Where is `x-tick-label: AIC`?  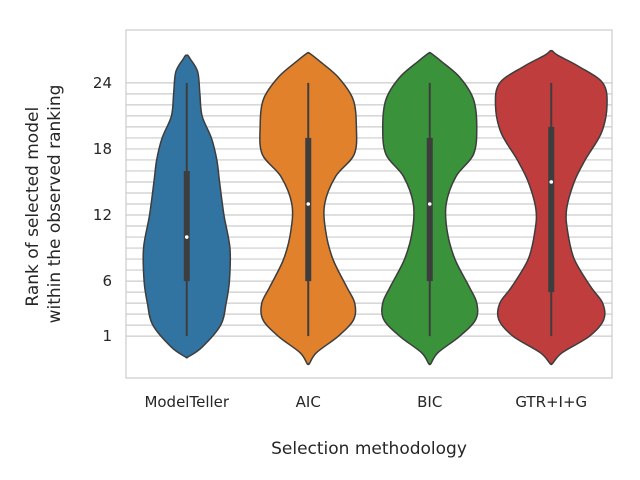
x-tick-label: AIC is located at coordinates (308, 402).